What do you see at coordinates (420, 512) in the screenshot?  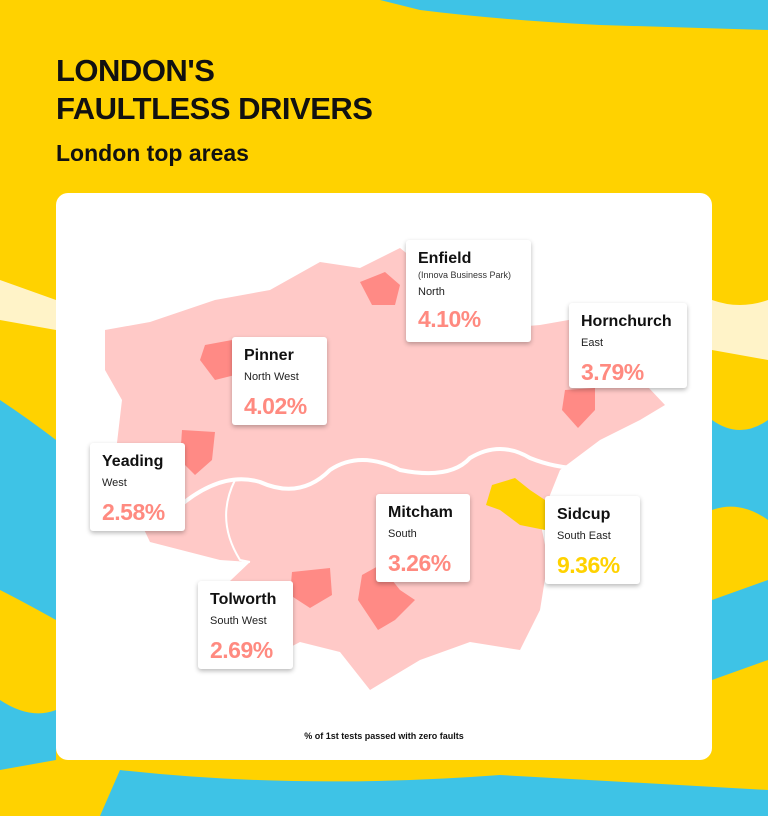 I see `area-name: Mitcham` at bounding box center [420, 512].